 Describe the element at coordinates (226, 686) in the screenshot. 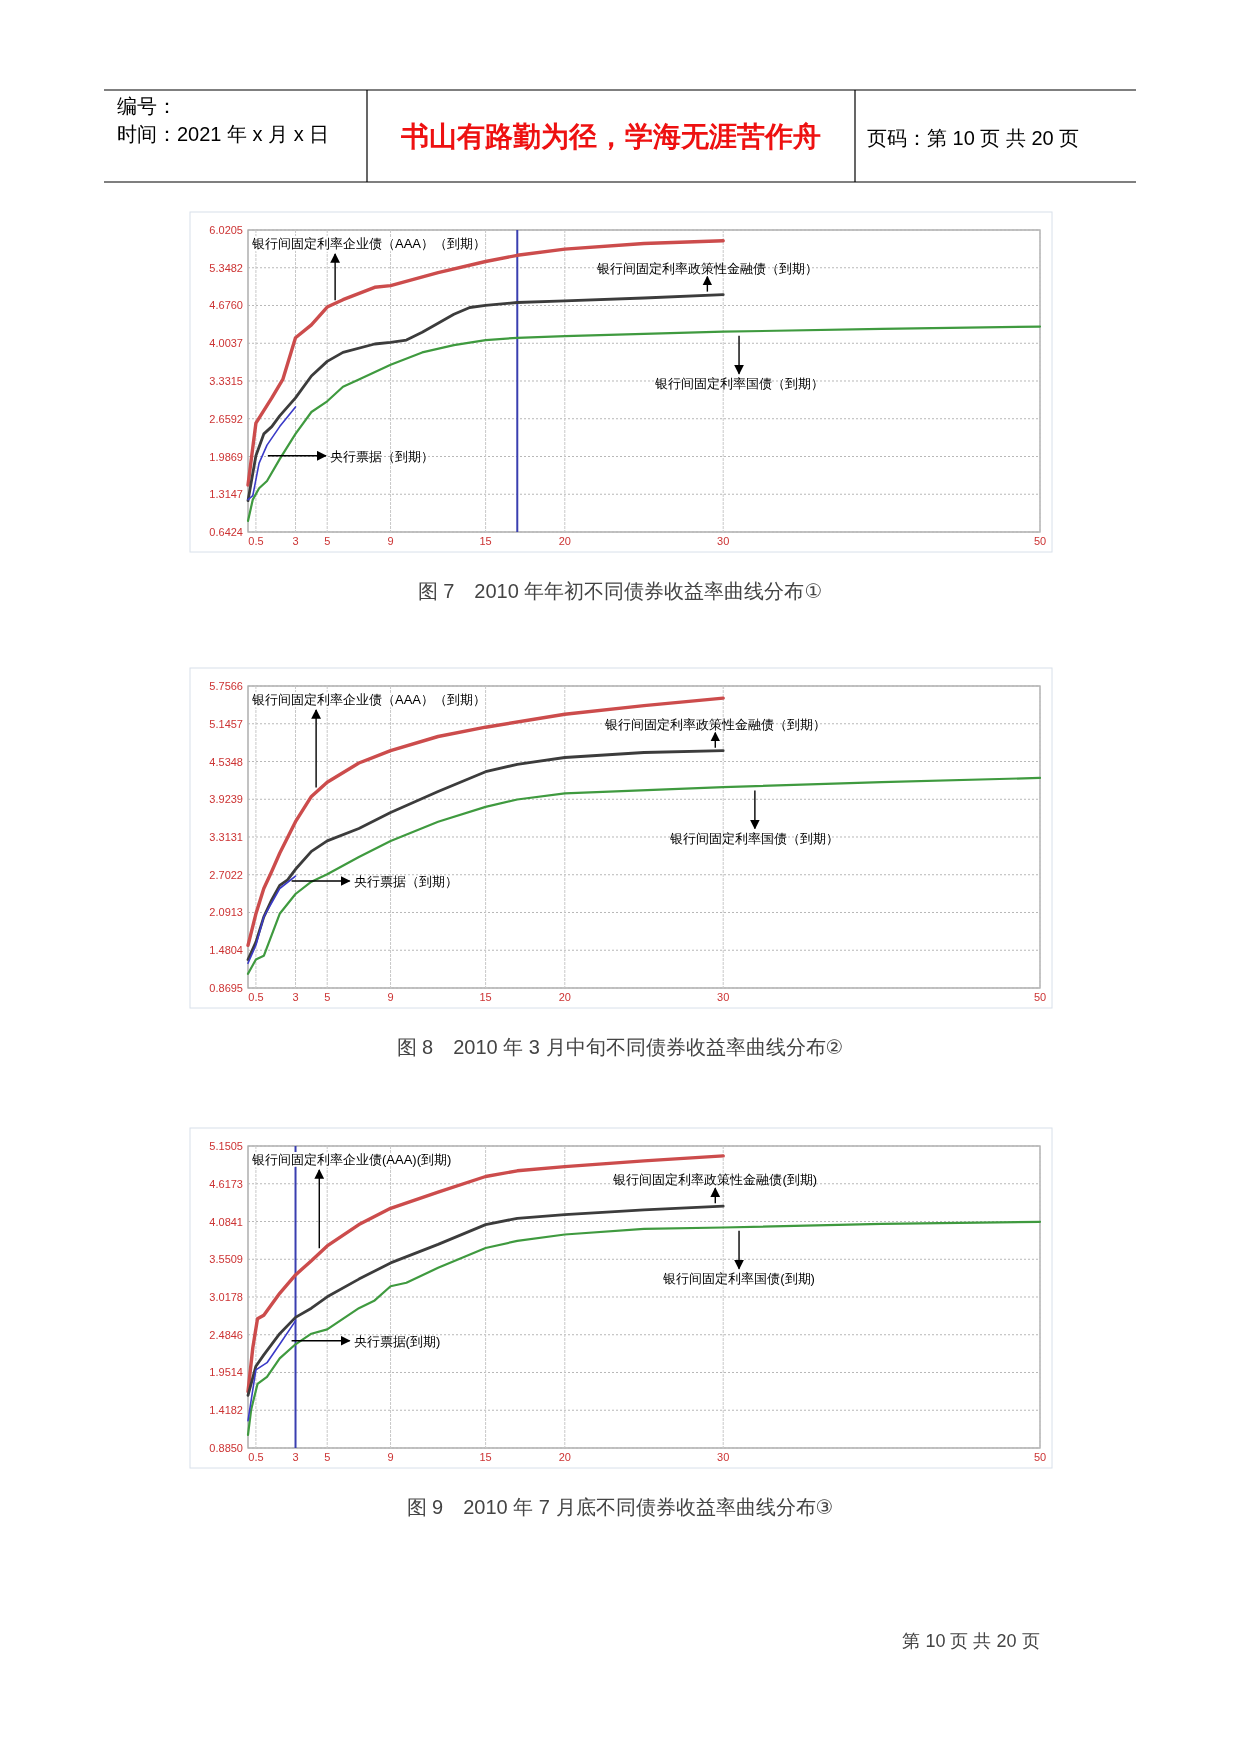

I see `y-tick-label: 5.7566` at that location.